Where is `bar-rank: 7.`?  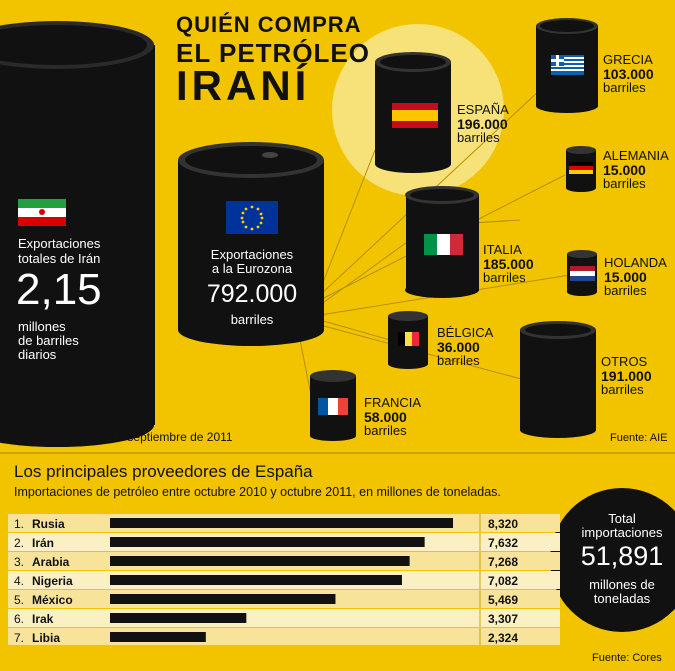 bar-rank: 7. is located at coordinates (19, 638).